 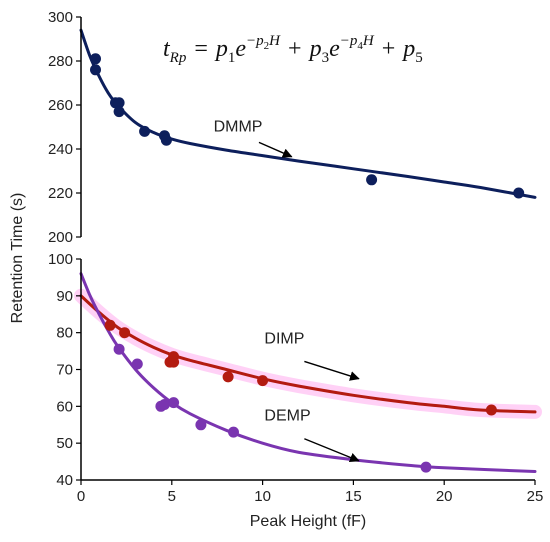 What do you see at coordinates (64, 370) in the screenshot?
I see `bottom-y-tick-label: 70` at bounding box center [64, 370].